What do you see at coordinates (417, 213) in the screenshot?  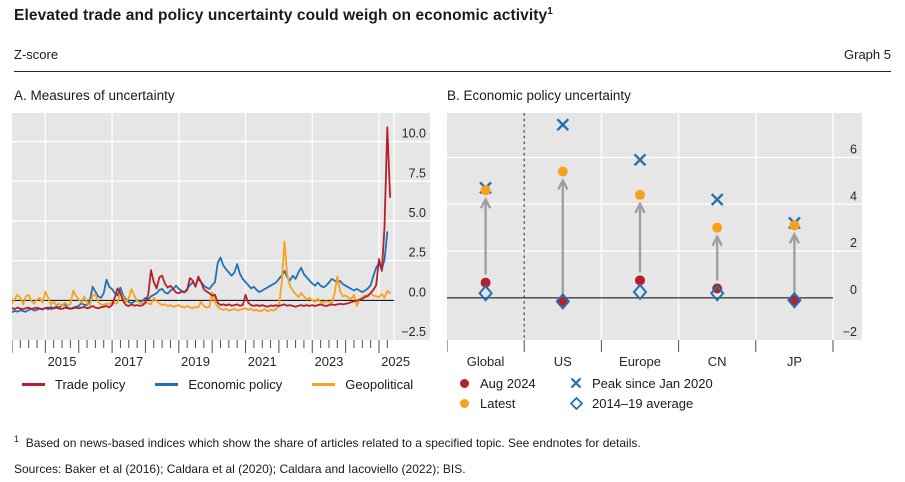 I see `y-axis-label: 5.0` at bounding box center [417, 213].